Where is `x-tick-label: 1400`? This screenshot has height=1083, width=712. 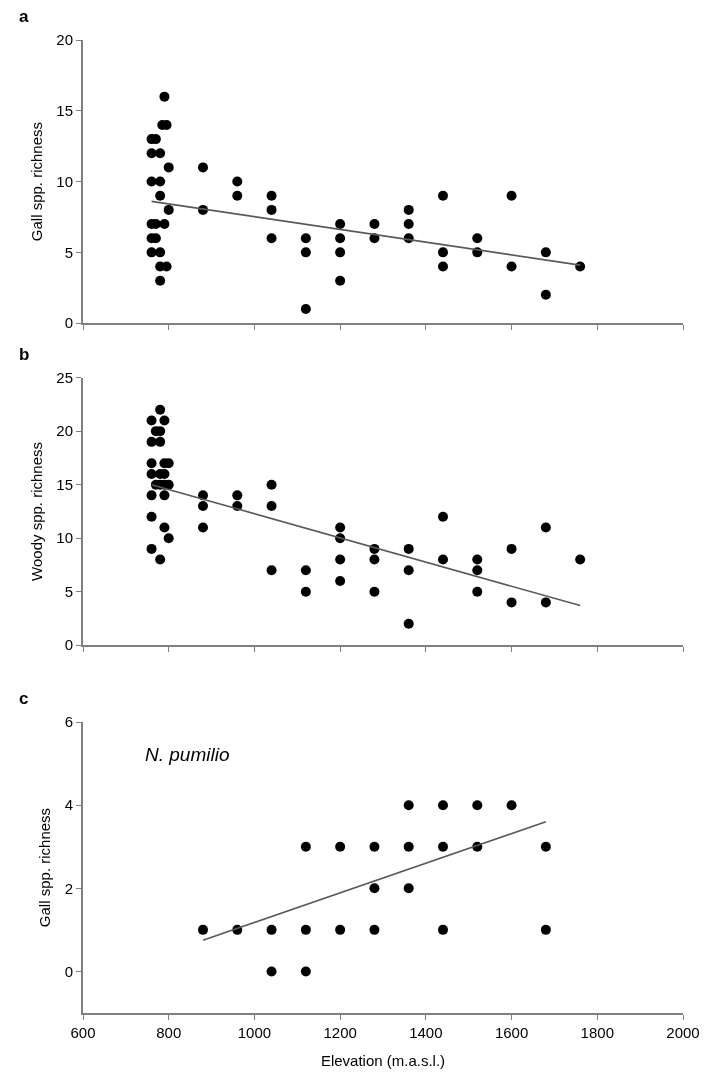 x-tick-label: 1400 is located at coordinates (426, 1032).